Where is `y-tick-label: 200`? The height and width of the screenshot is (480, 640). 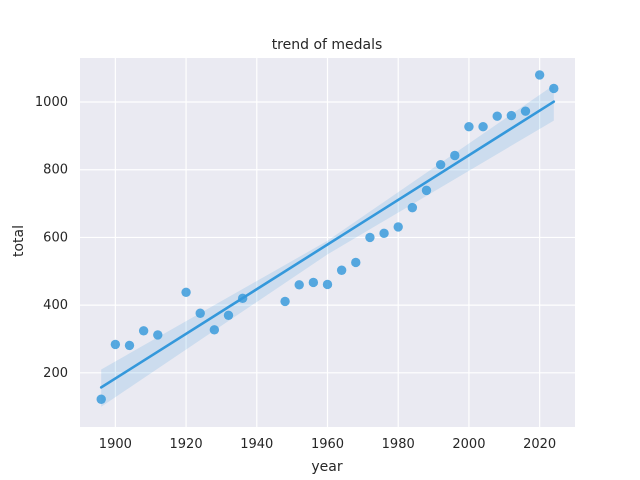
y-tick-label: 200 is located at coordinates (55, 373).